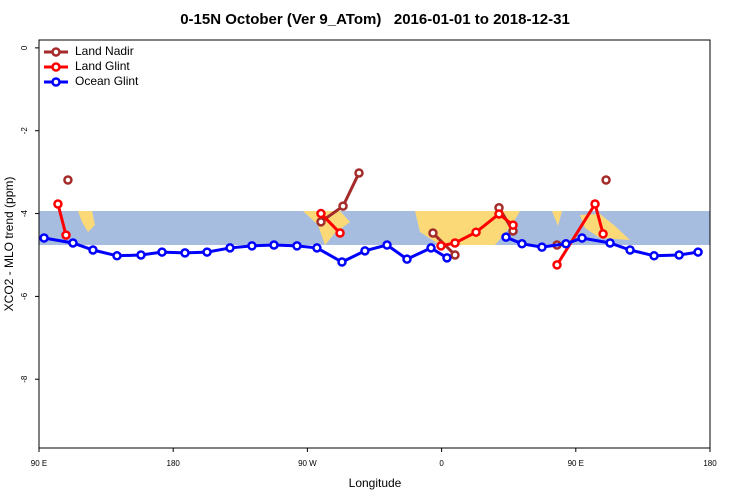 This screenshot has width=750, height=500. What do you see at coordinates (104, 51) in the screenshot?
I see `legend-label: Land Nadir` at bounding box center [104, 51].